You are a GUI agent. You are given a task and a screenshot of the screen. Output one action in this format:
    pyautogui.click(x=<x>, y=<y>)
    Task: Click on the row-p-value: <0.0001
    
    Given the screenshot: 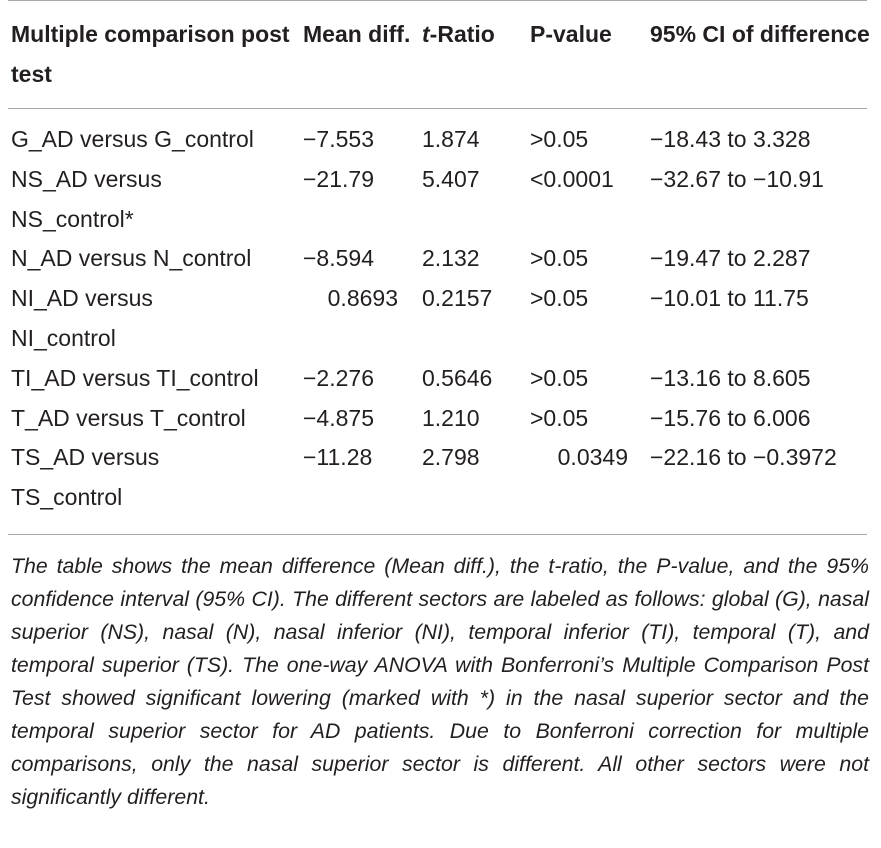 What is the action you would take?
    pyautogui.click(x=572, y=178)
    